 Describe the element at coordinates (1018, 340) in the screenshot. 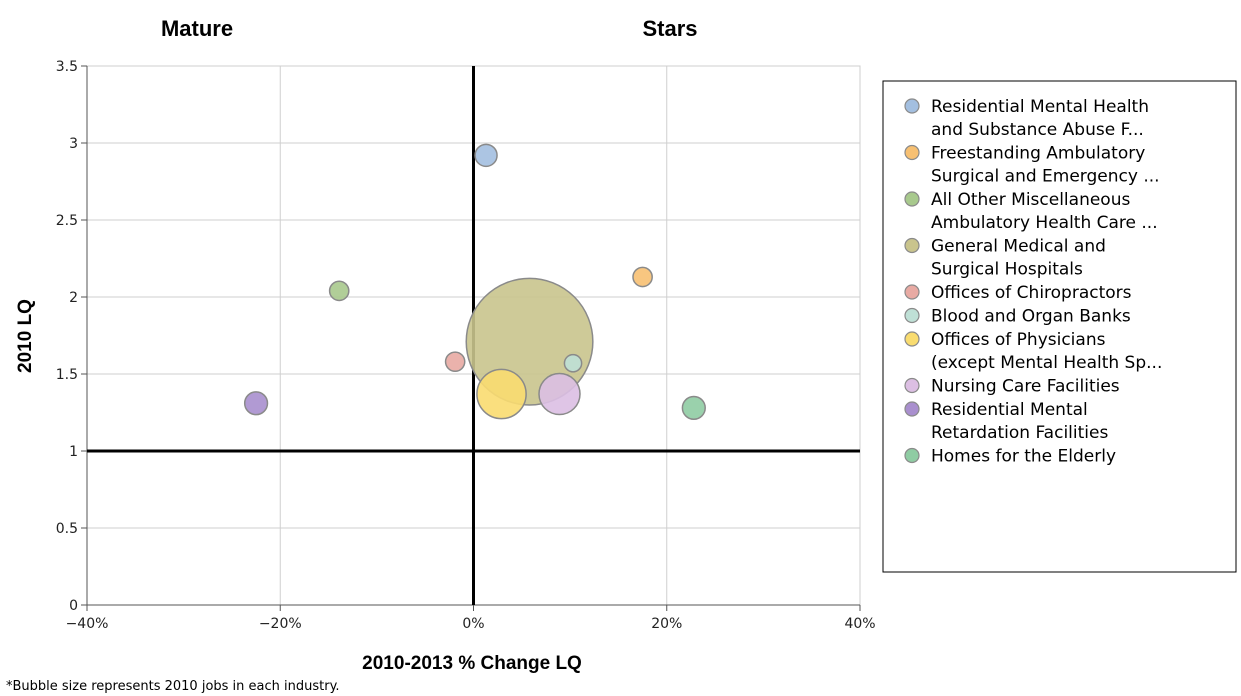

I see `legend-label: Offices of Physicians` at that location.